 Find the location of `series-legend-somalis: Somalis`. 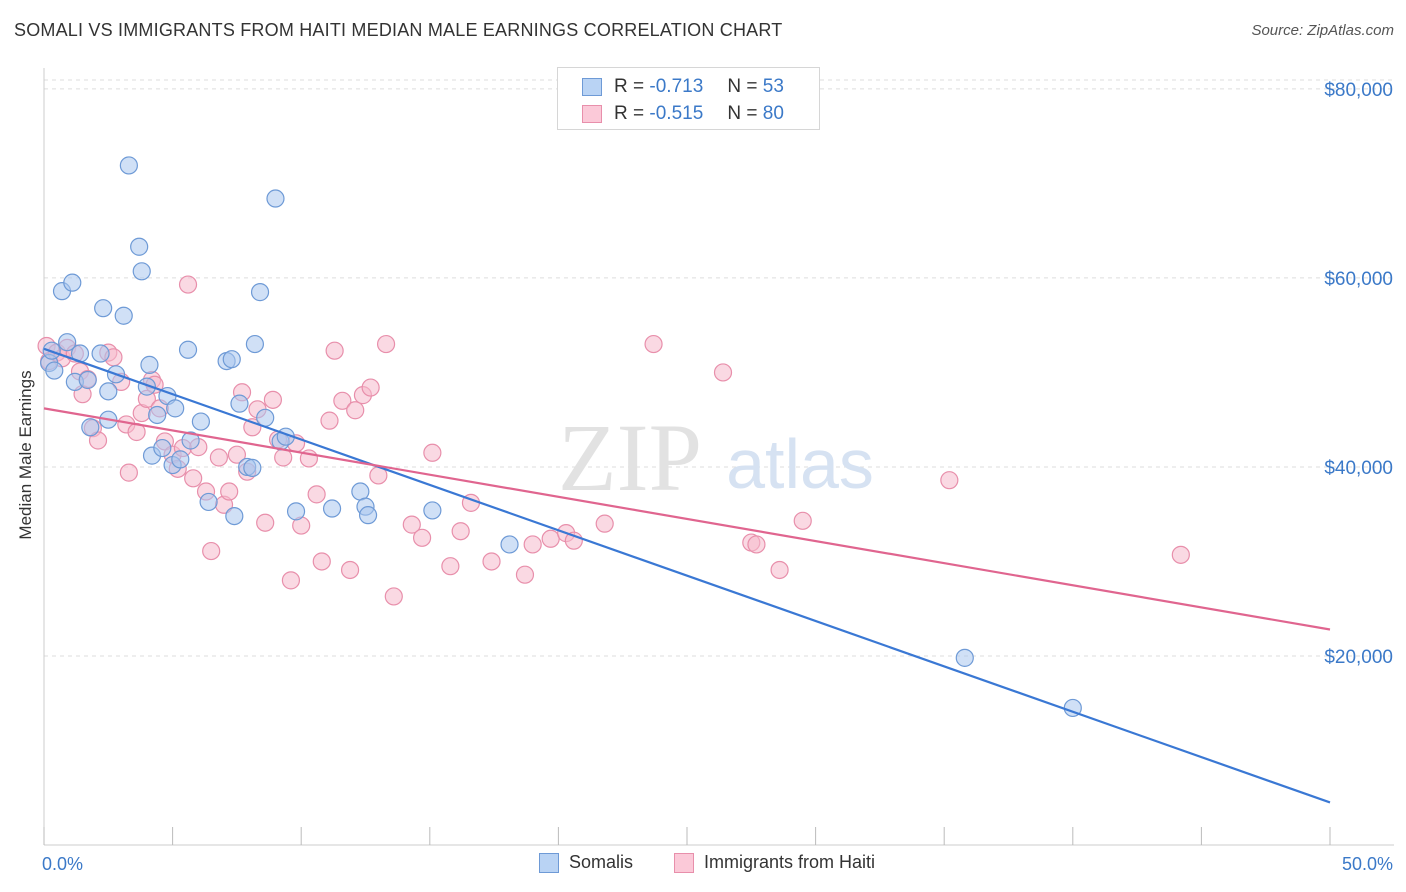

series-legend-somalis: Somalis is located at coordinates (586, 862).